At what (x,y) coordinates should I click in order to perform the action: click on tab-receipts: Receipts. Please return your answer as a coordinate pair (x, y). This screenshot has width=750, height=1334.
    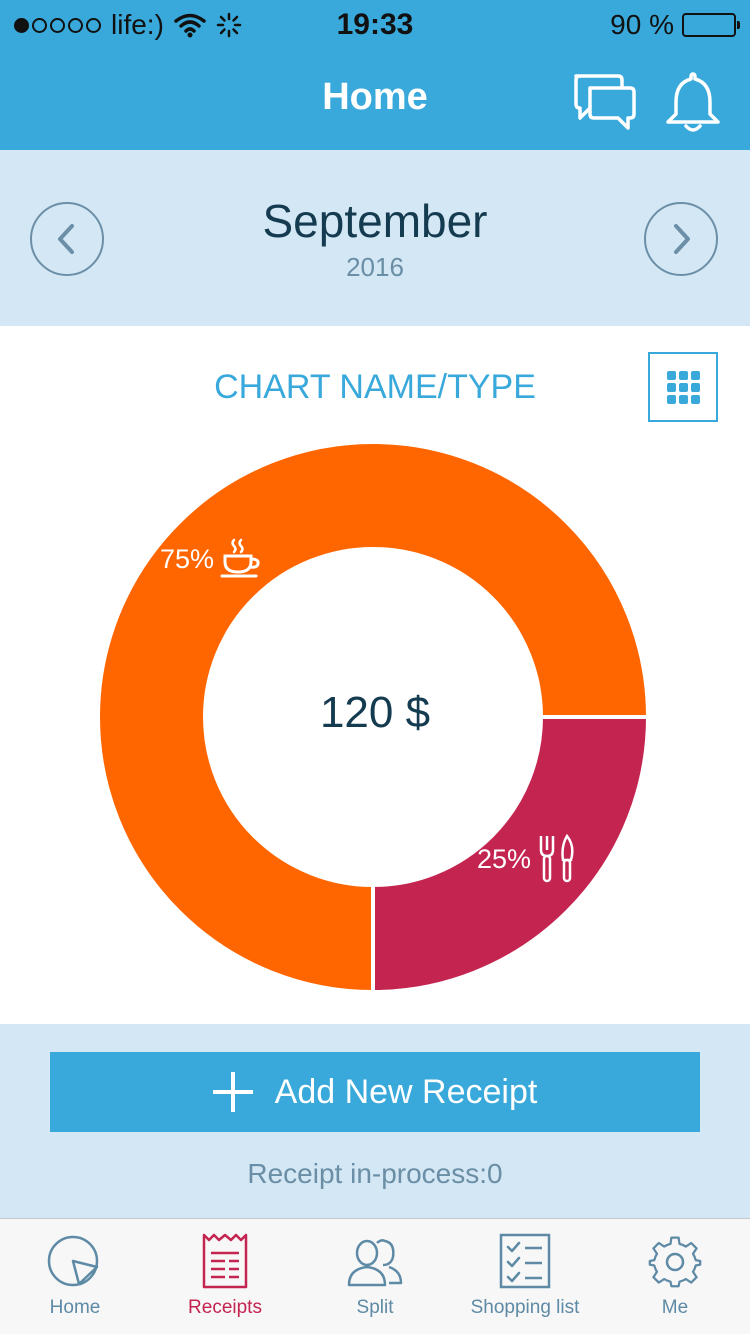
    Looking at the image, I should click on (225, 1276).